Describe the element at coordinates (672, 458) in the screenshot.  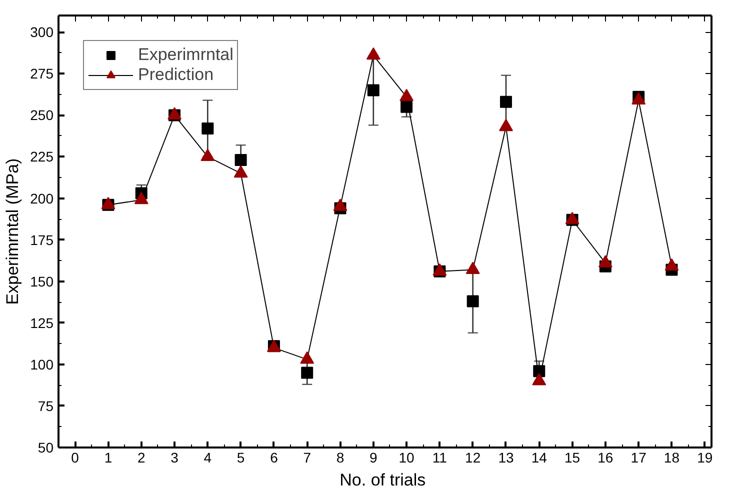
I see `x-tick-label: 18` at that location.